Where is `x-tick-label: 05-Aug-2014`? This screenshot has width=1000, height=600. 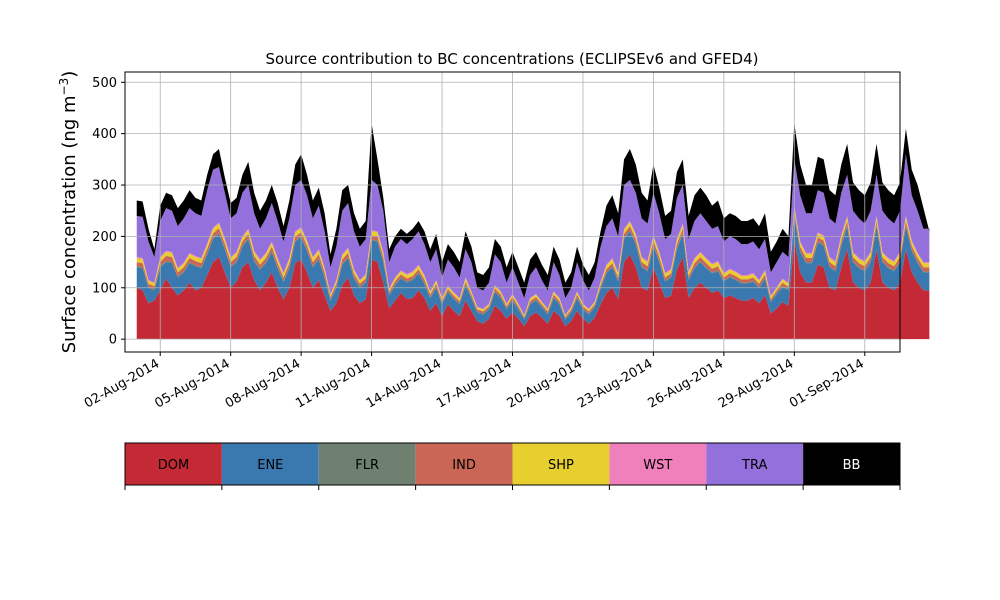
x-tick-label: 05-Aug-2014 is located at coordinates (192, 383).